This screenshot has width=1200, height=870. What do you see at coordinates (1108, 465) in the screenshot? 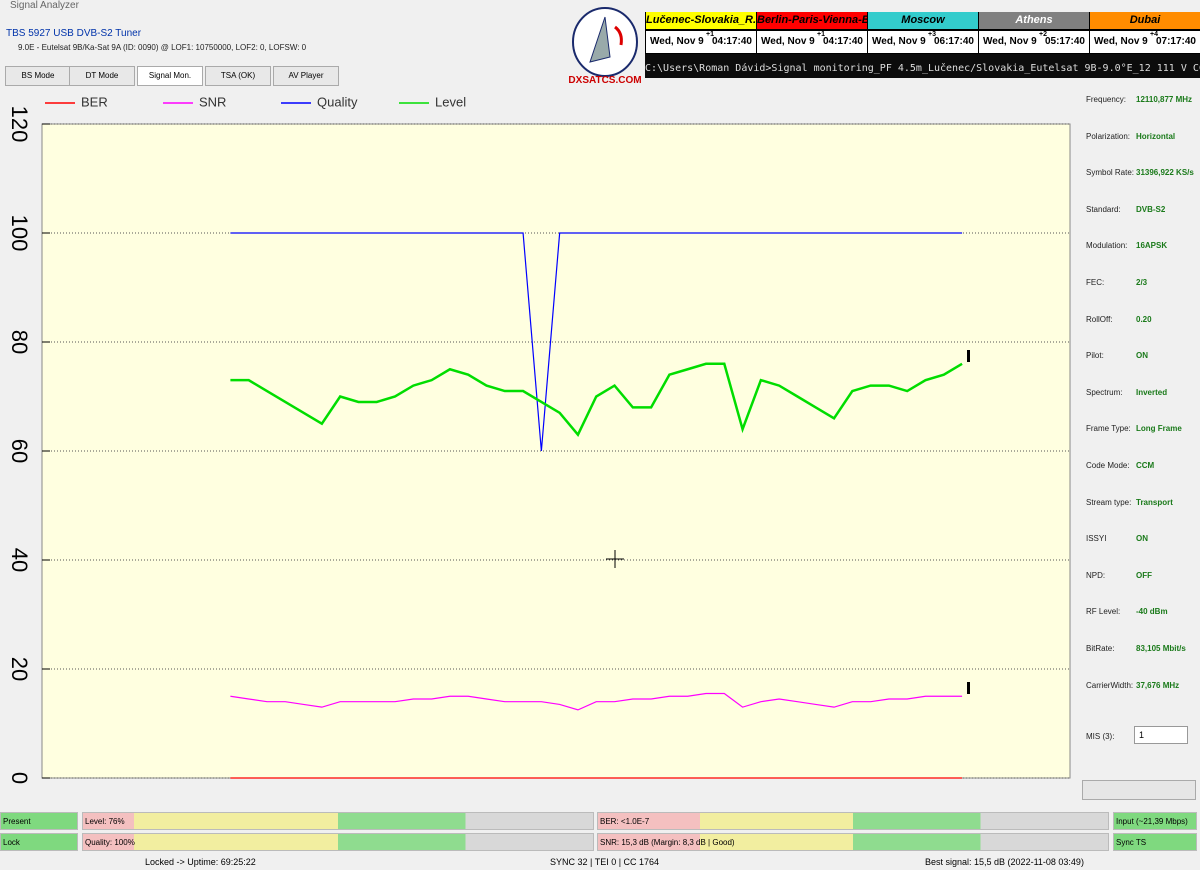
I see `info-label: Code Mode:` at bounding box center [1108, 465].